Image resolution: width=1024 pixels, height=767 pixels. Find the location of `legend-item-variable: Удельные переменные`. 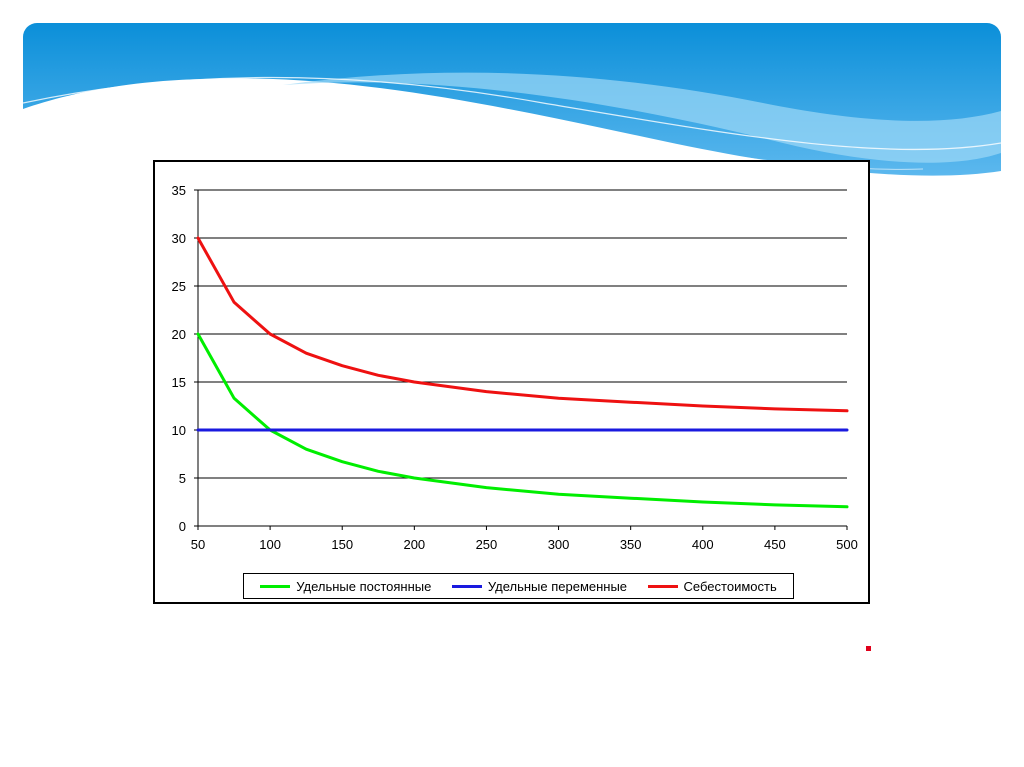

legend-item-variable: Удельные переменные is located at coordinates (539, 586).